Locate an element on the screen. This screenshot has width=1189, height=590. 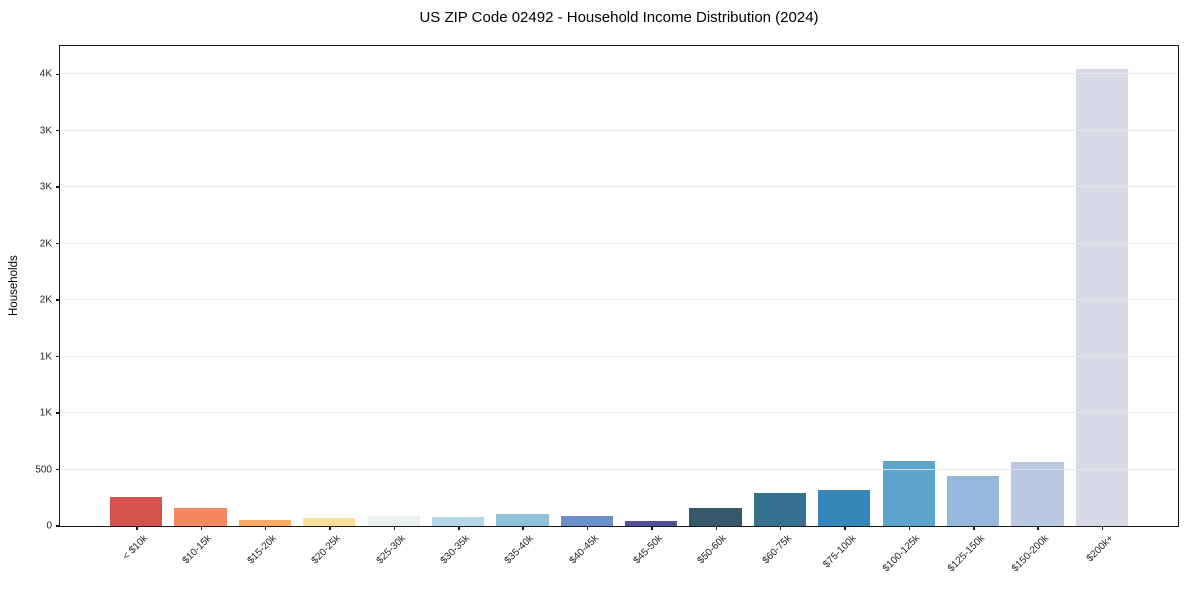
bar-slot: $40-45k is located at coordinates (587, 306).